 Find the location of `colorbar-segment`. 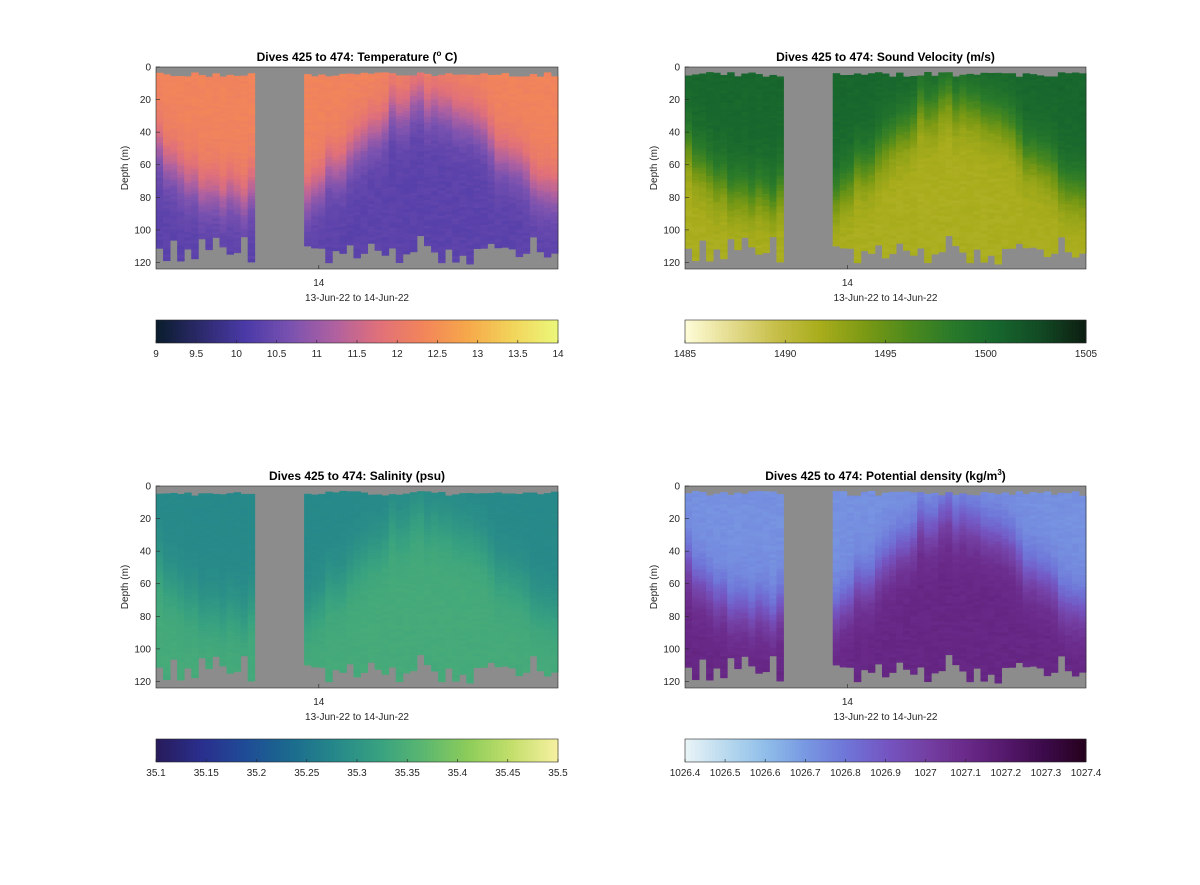

colorbar-segment is located at coordinates (372, 331).